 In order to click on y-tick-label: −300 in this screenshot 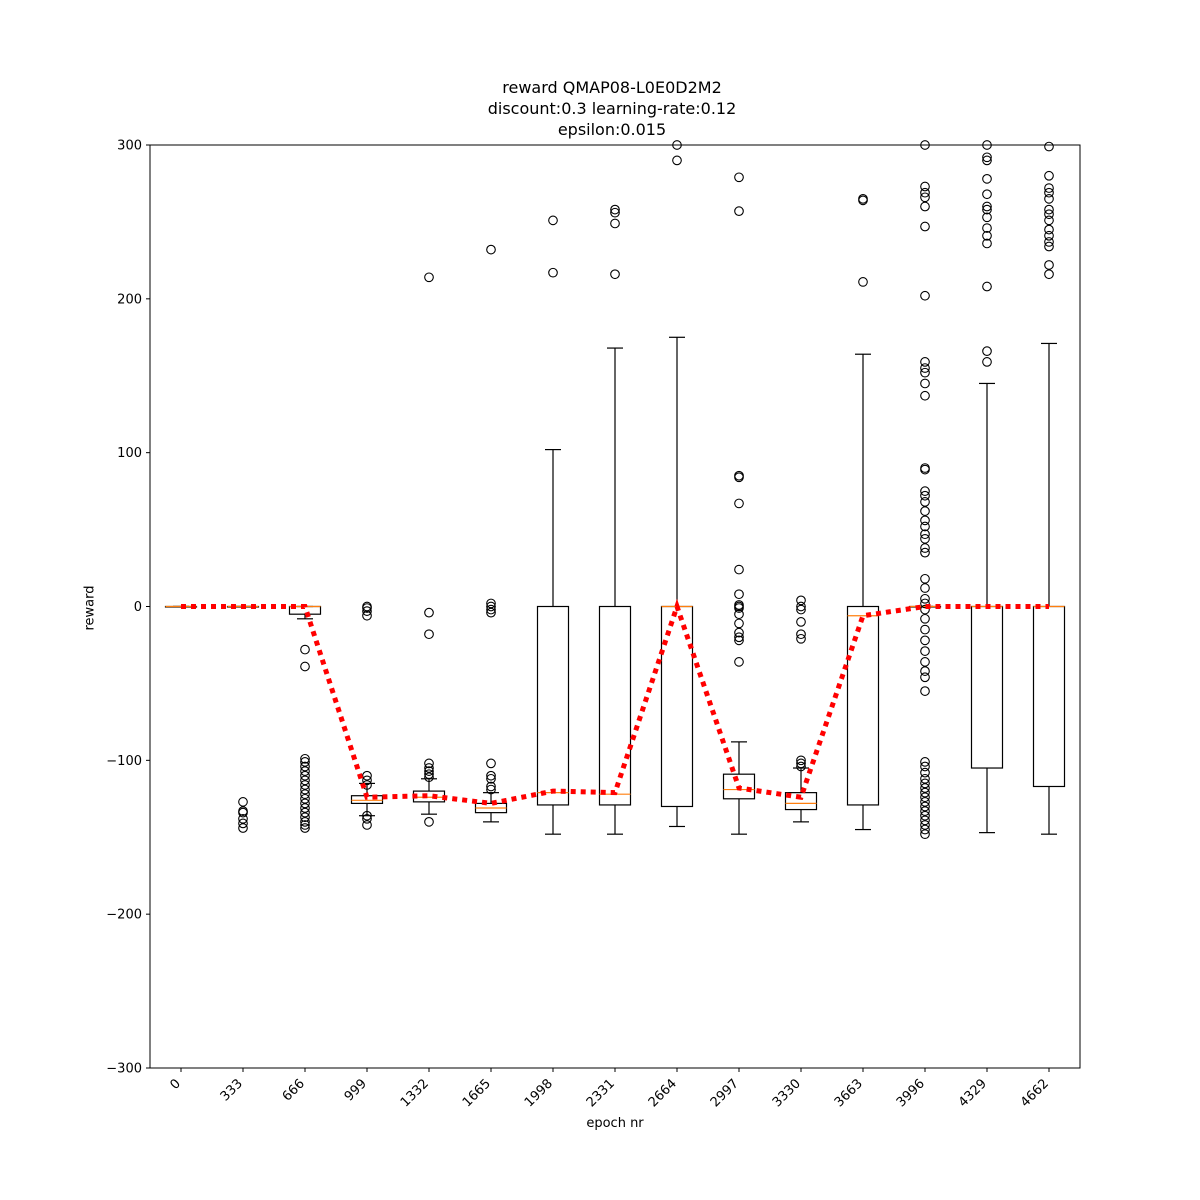, I will do `click(124, 1069)`.